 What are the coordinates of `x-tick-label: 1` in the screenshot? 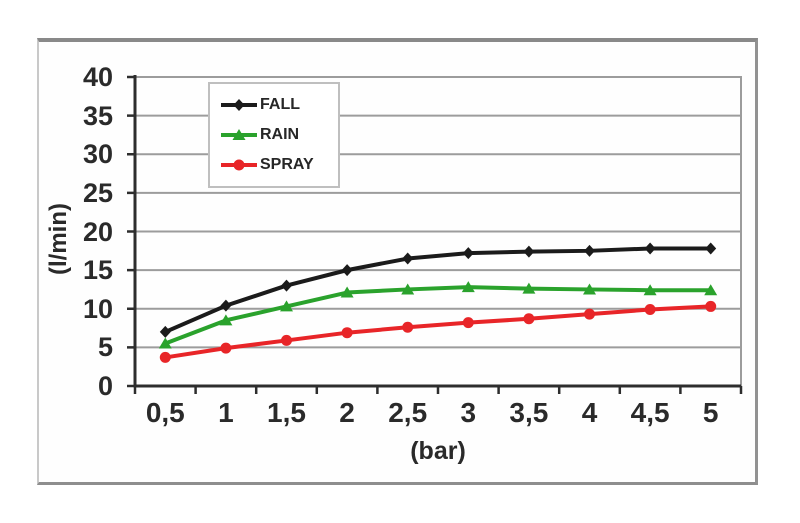 It's located at (226, 412).